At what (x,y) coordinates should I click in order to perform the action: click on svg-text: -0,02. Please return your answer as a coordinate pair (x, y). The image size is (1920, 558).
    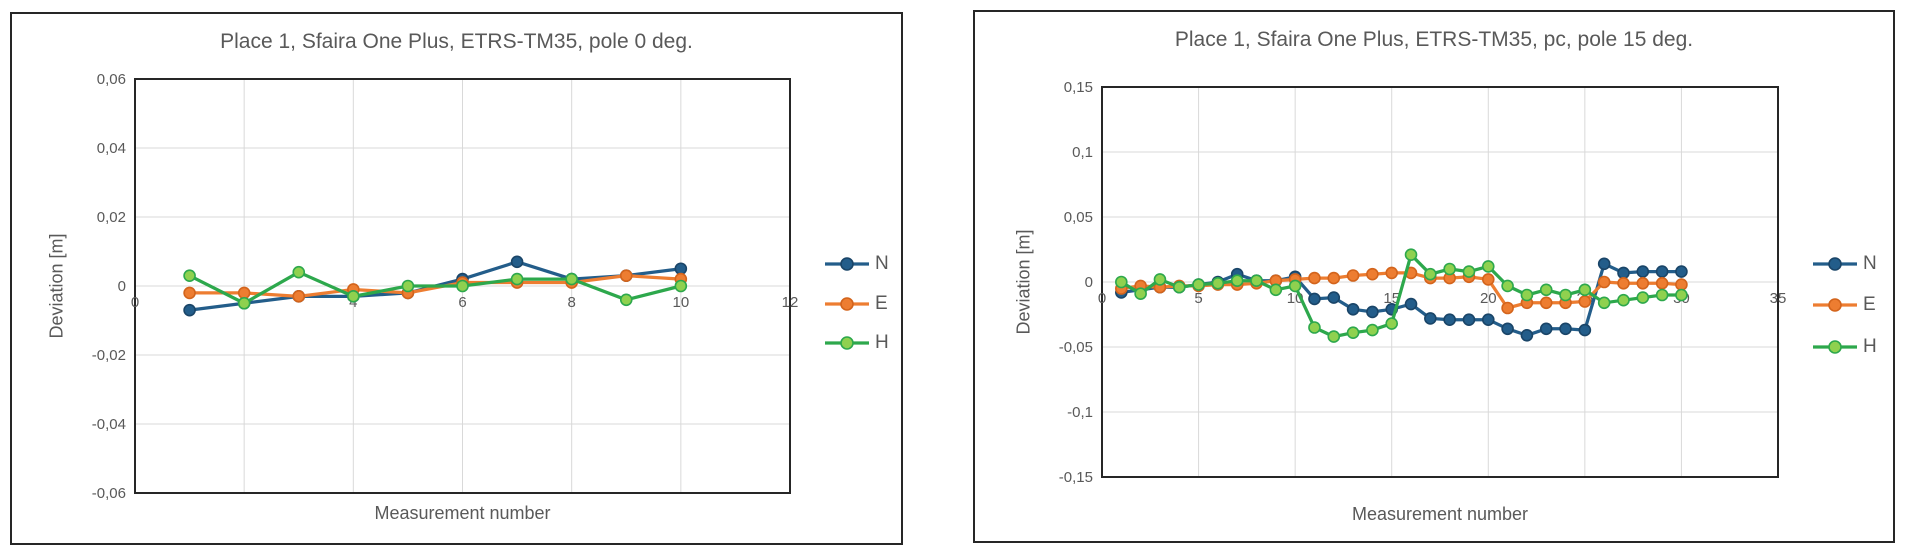
    Looking at the image, I should click on (109, 355).